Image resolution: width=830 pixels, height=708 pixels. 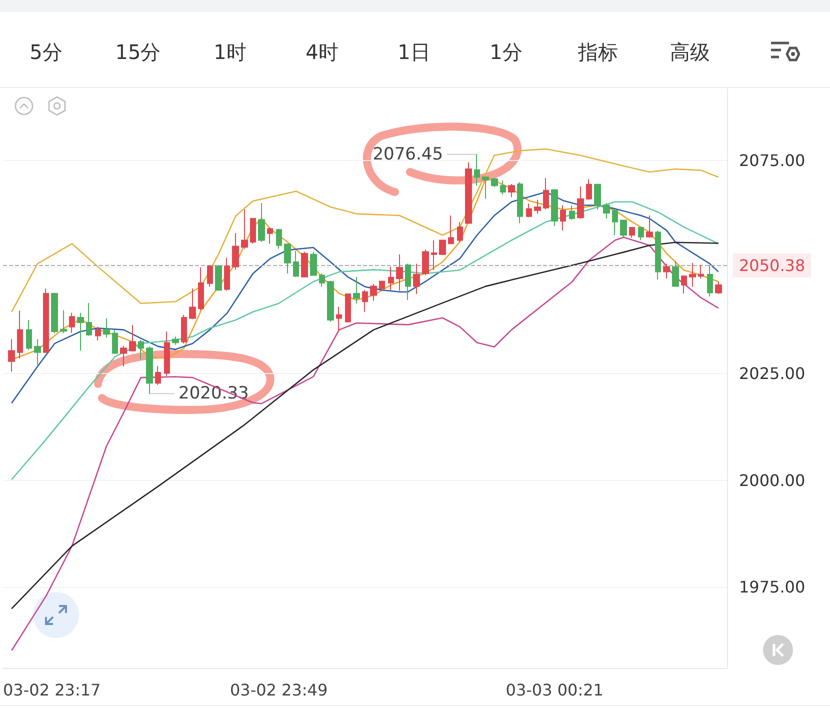 I want to click on text: 高级, so click(x=690, y=52).